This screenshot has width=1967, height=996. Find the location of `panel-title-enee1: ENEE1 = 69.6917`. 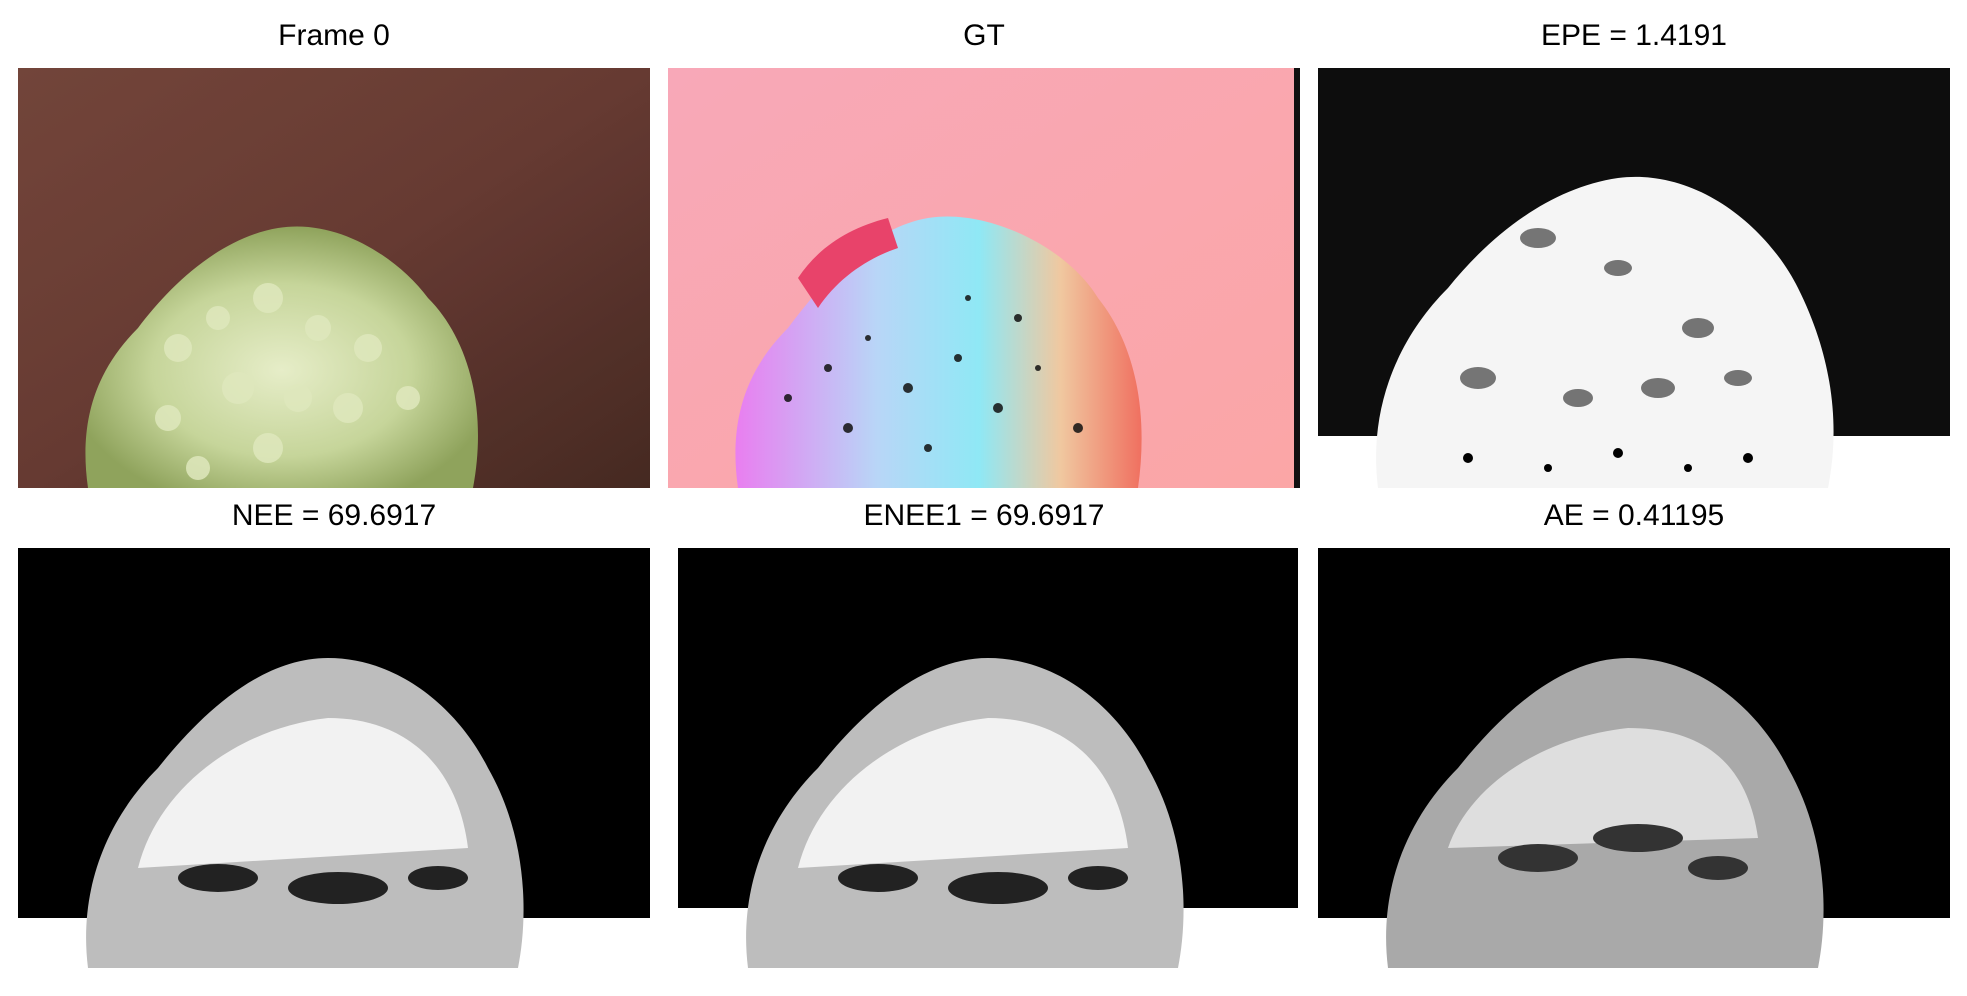

panel-title-enee1: ENEE1 = 69.6917 is located at coordinates (984, 515).